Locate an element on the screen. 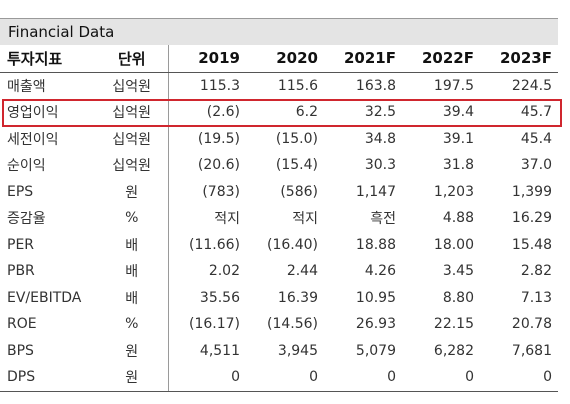  row-value: 3.45 is located at coordinates (458, 271).